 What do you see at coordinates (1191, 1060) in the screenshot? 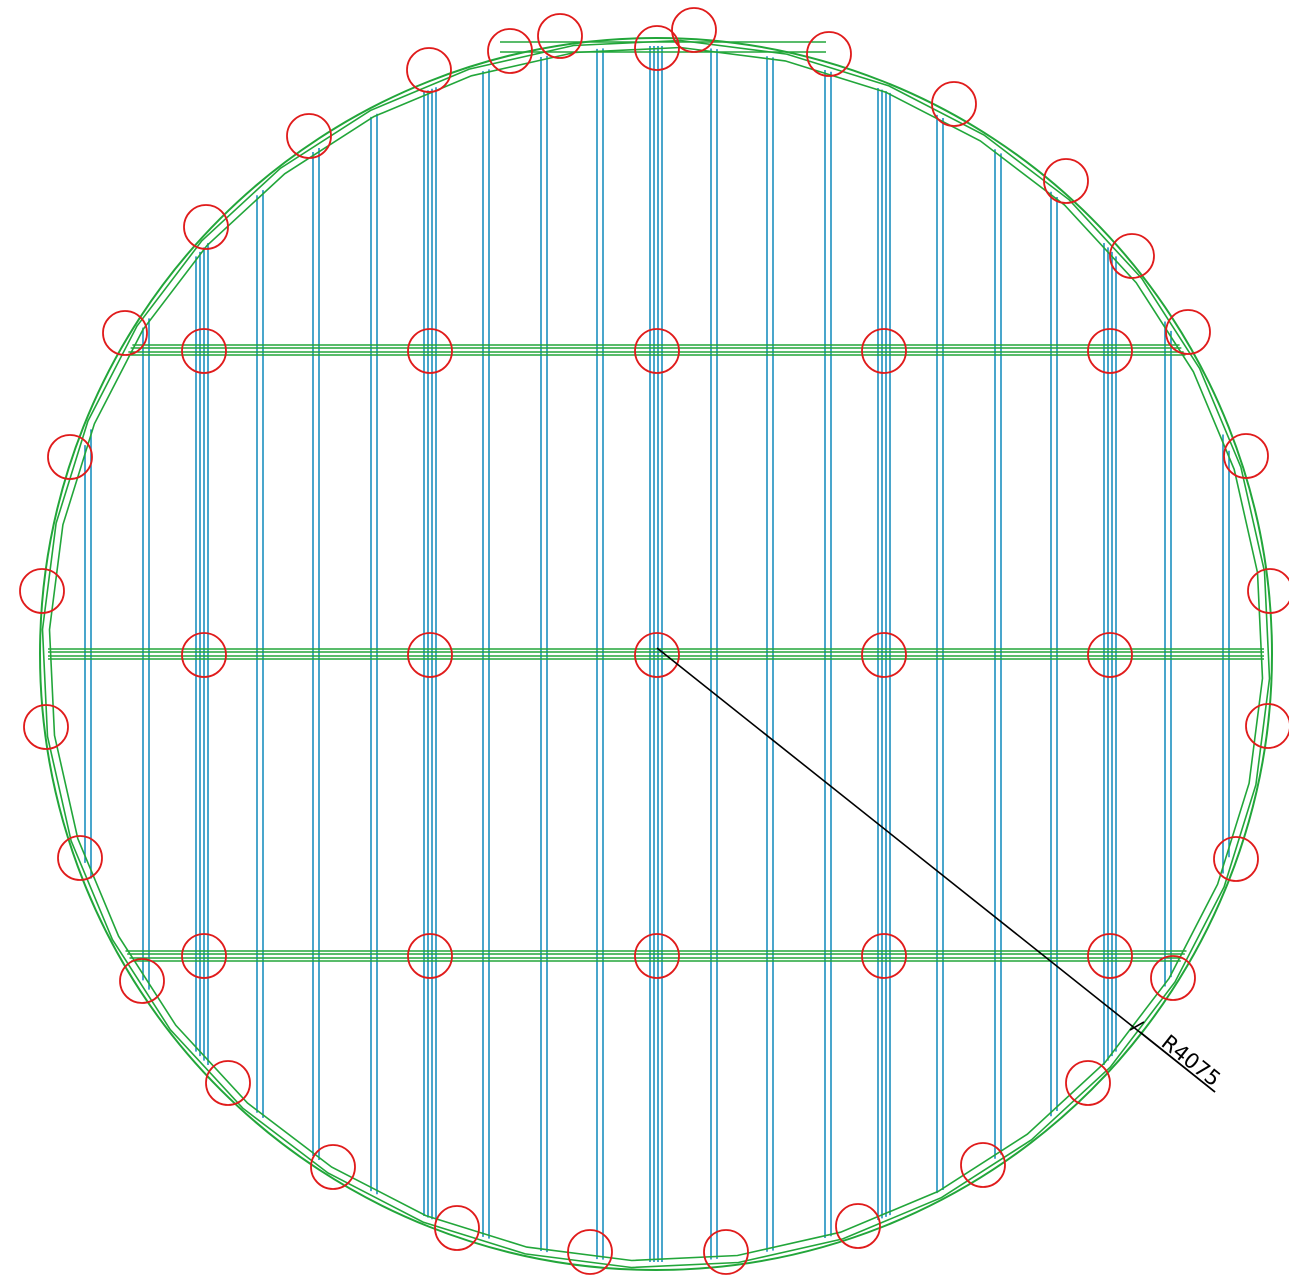
I see `radius-label: R4075` at bounding box center [1191, 1060].